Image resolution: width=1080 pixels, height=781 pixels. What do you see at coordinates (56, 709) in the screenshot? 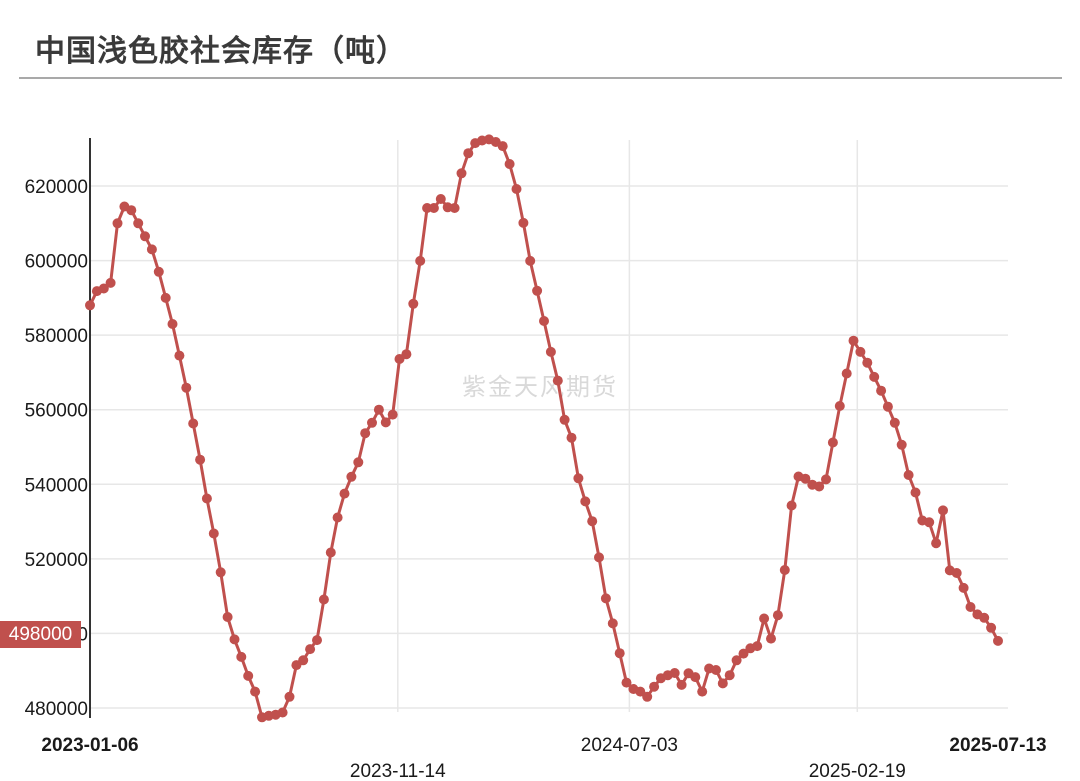
I see `y-axis-tick-label: 480000` at bounding box center [56, 709].